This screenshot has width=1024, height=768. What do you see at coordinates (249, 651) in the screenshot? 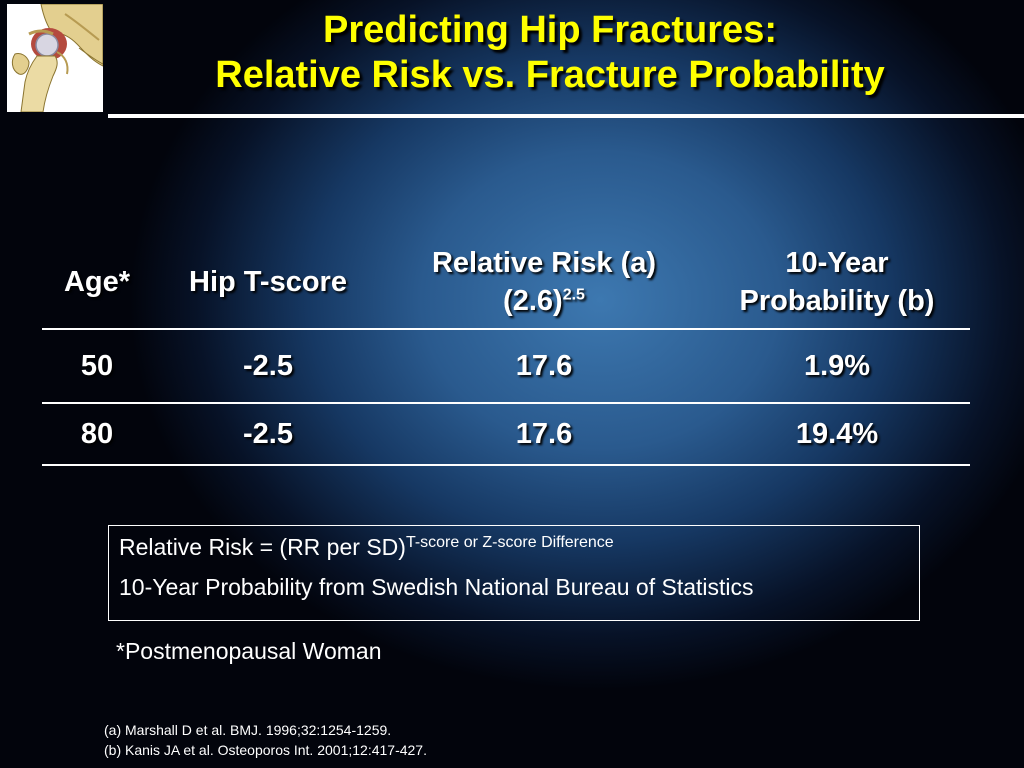
I see `age-footnote: *Postmenopausal Woman` at bounding box center [249, 651].